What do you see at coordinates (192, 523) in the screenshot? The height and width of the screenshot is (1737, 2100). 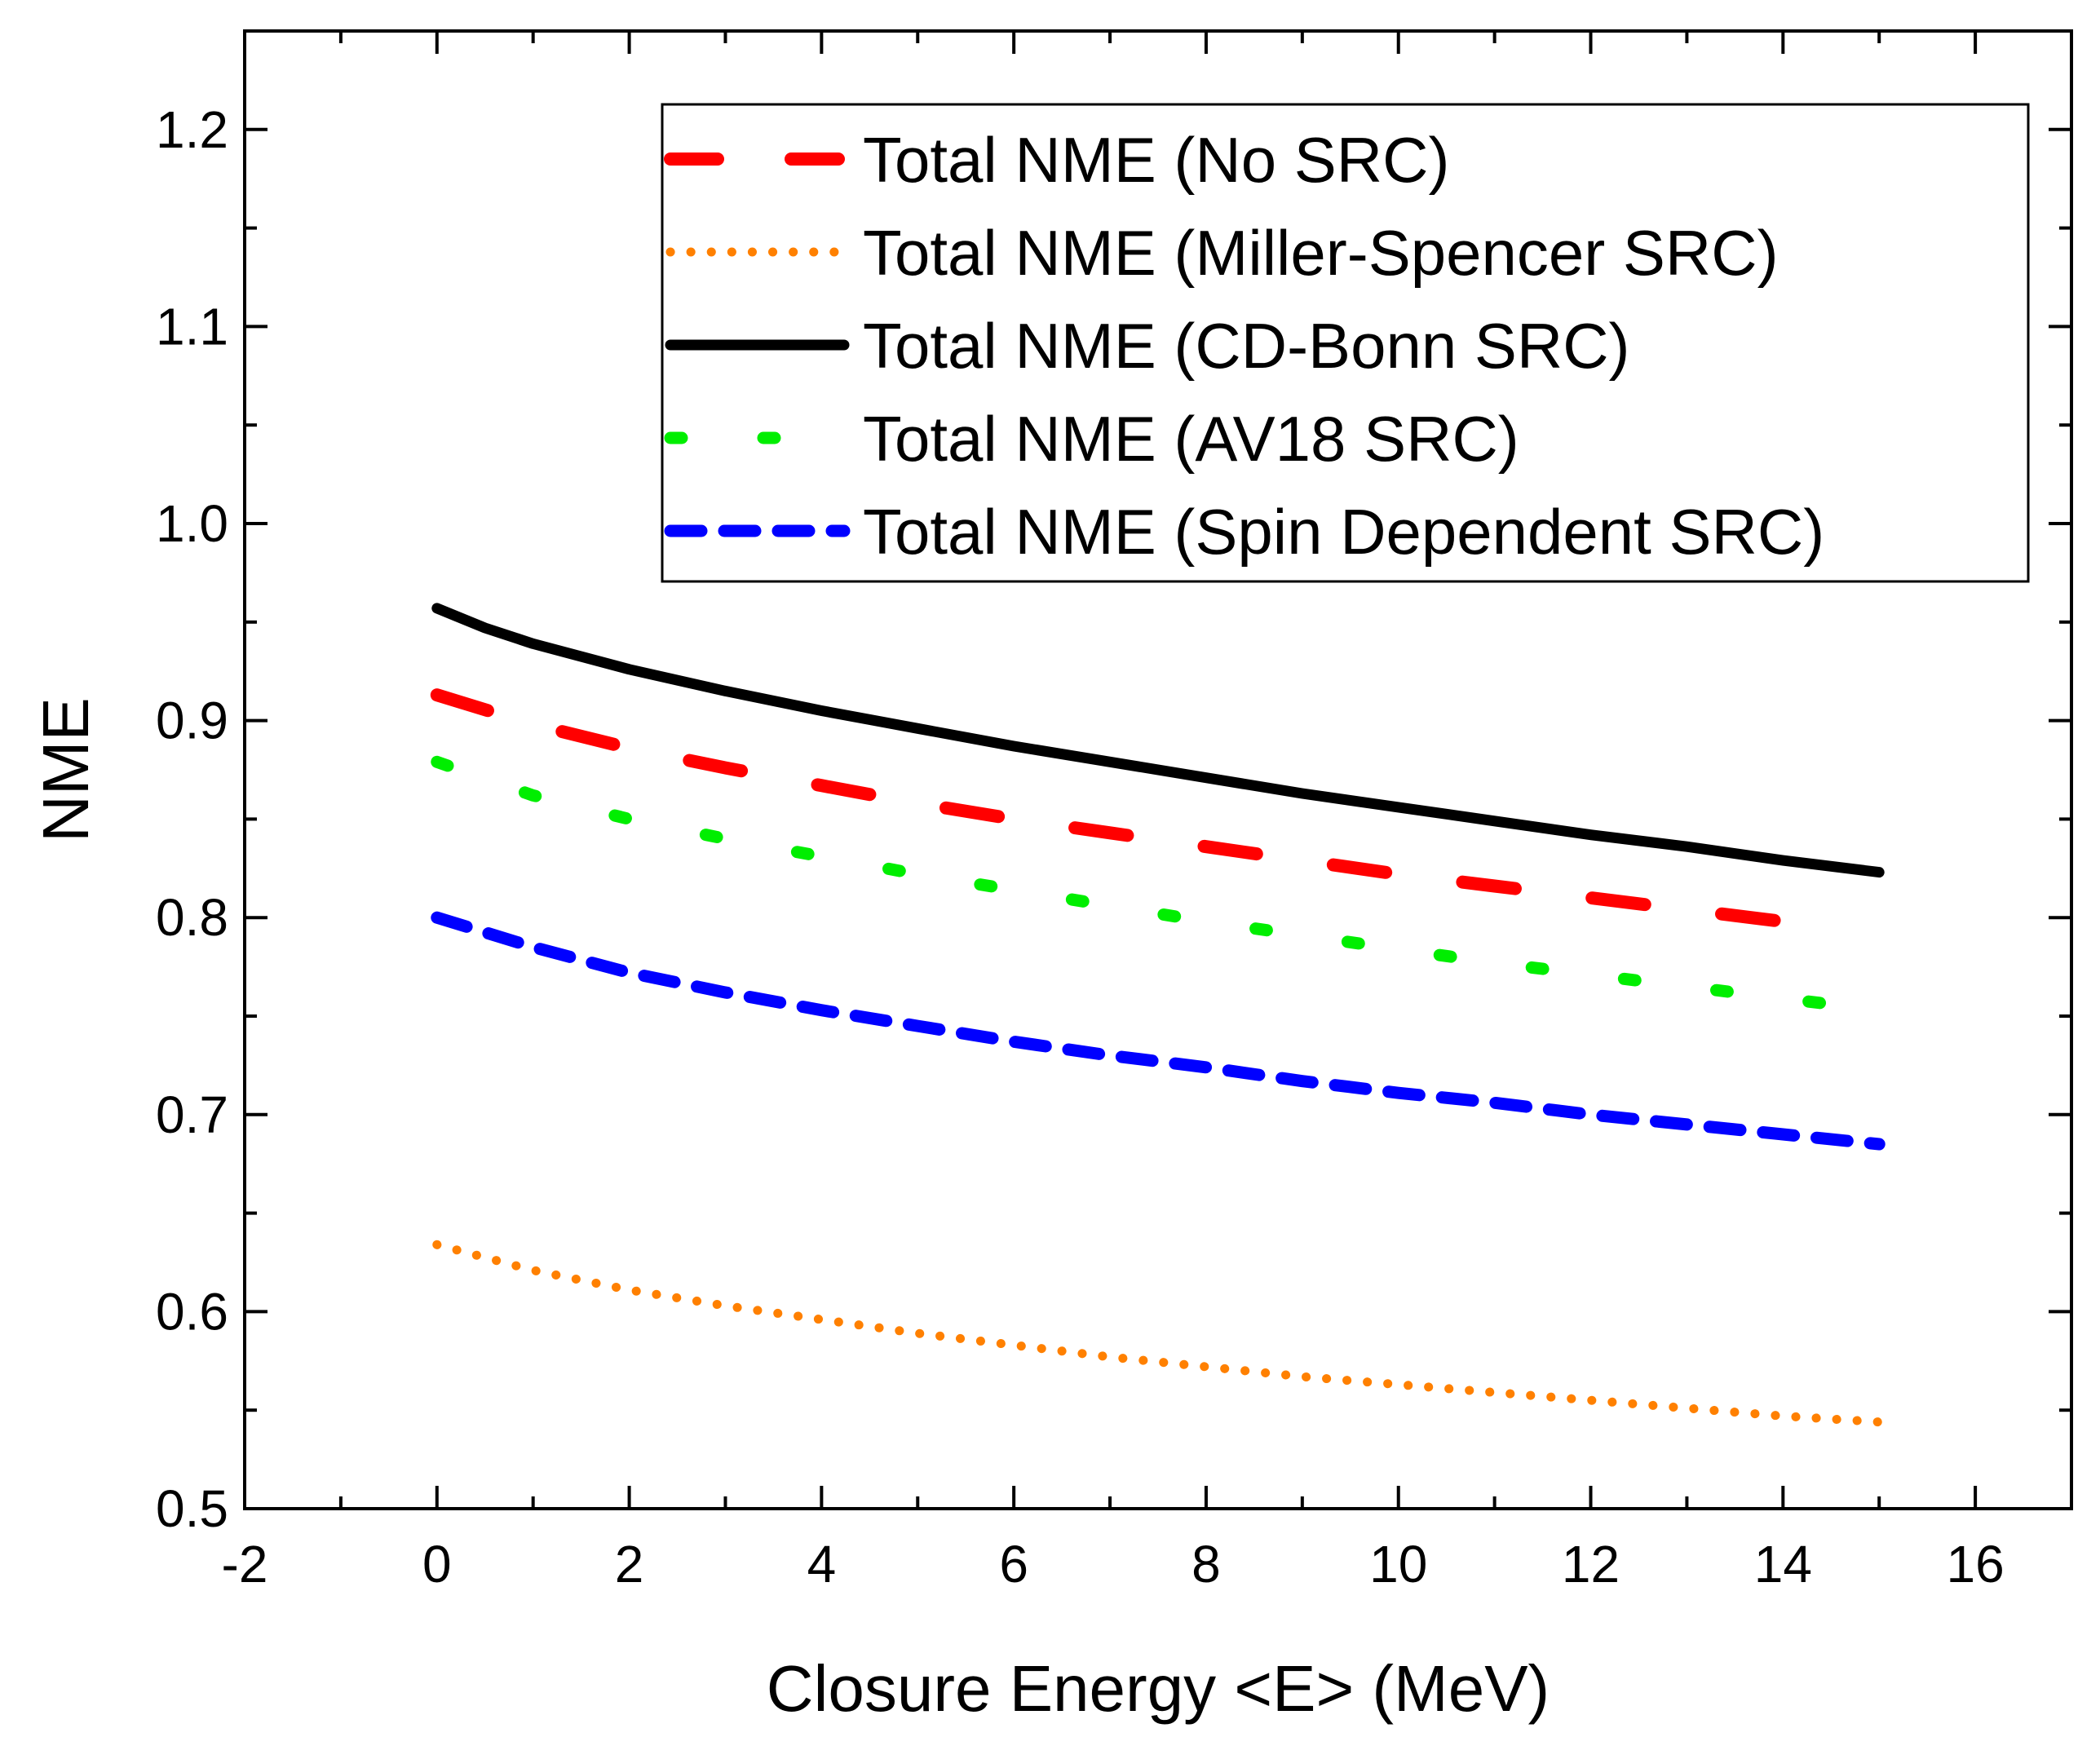 I see `y-tick-label: 1.0` at bounding box center [192, 523].